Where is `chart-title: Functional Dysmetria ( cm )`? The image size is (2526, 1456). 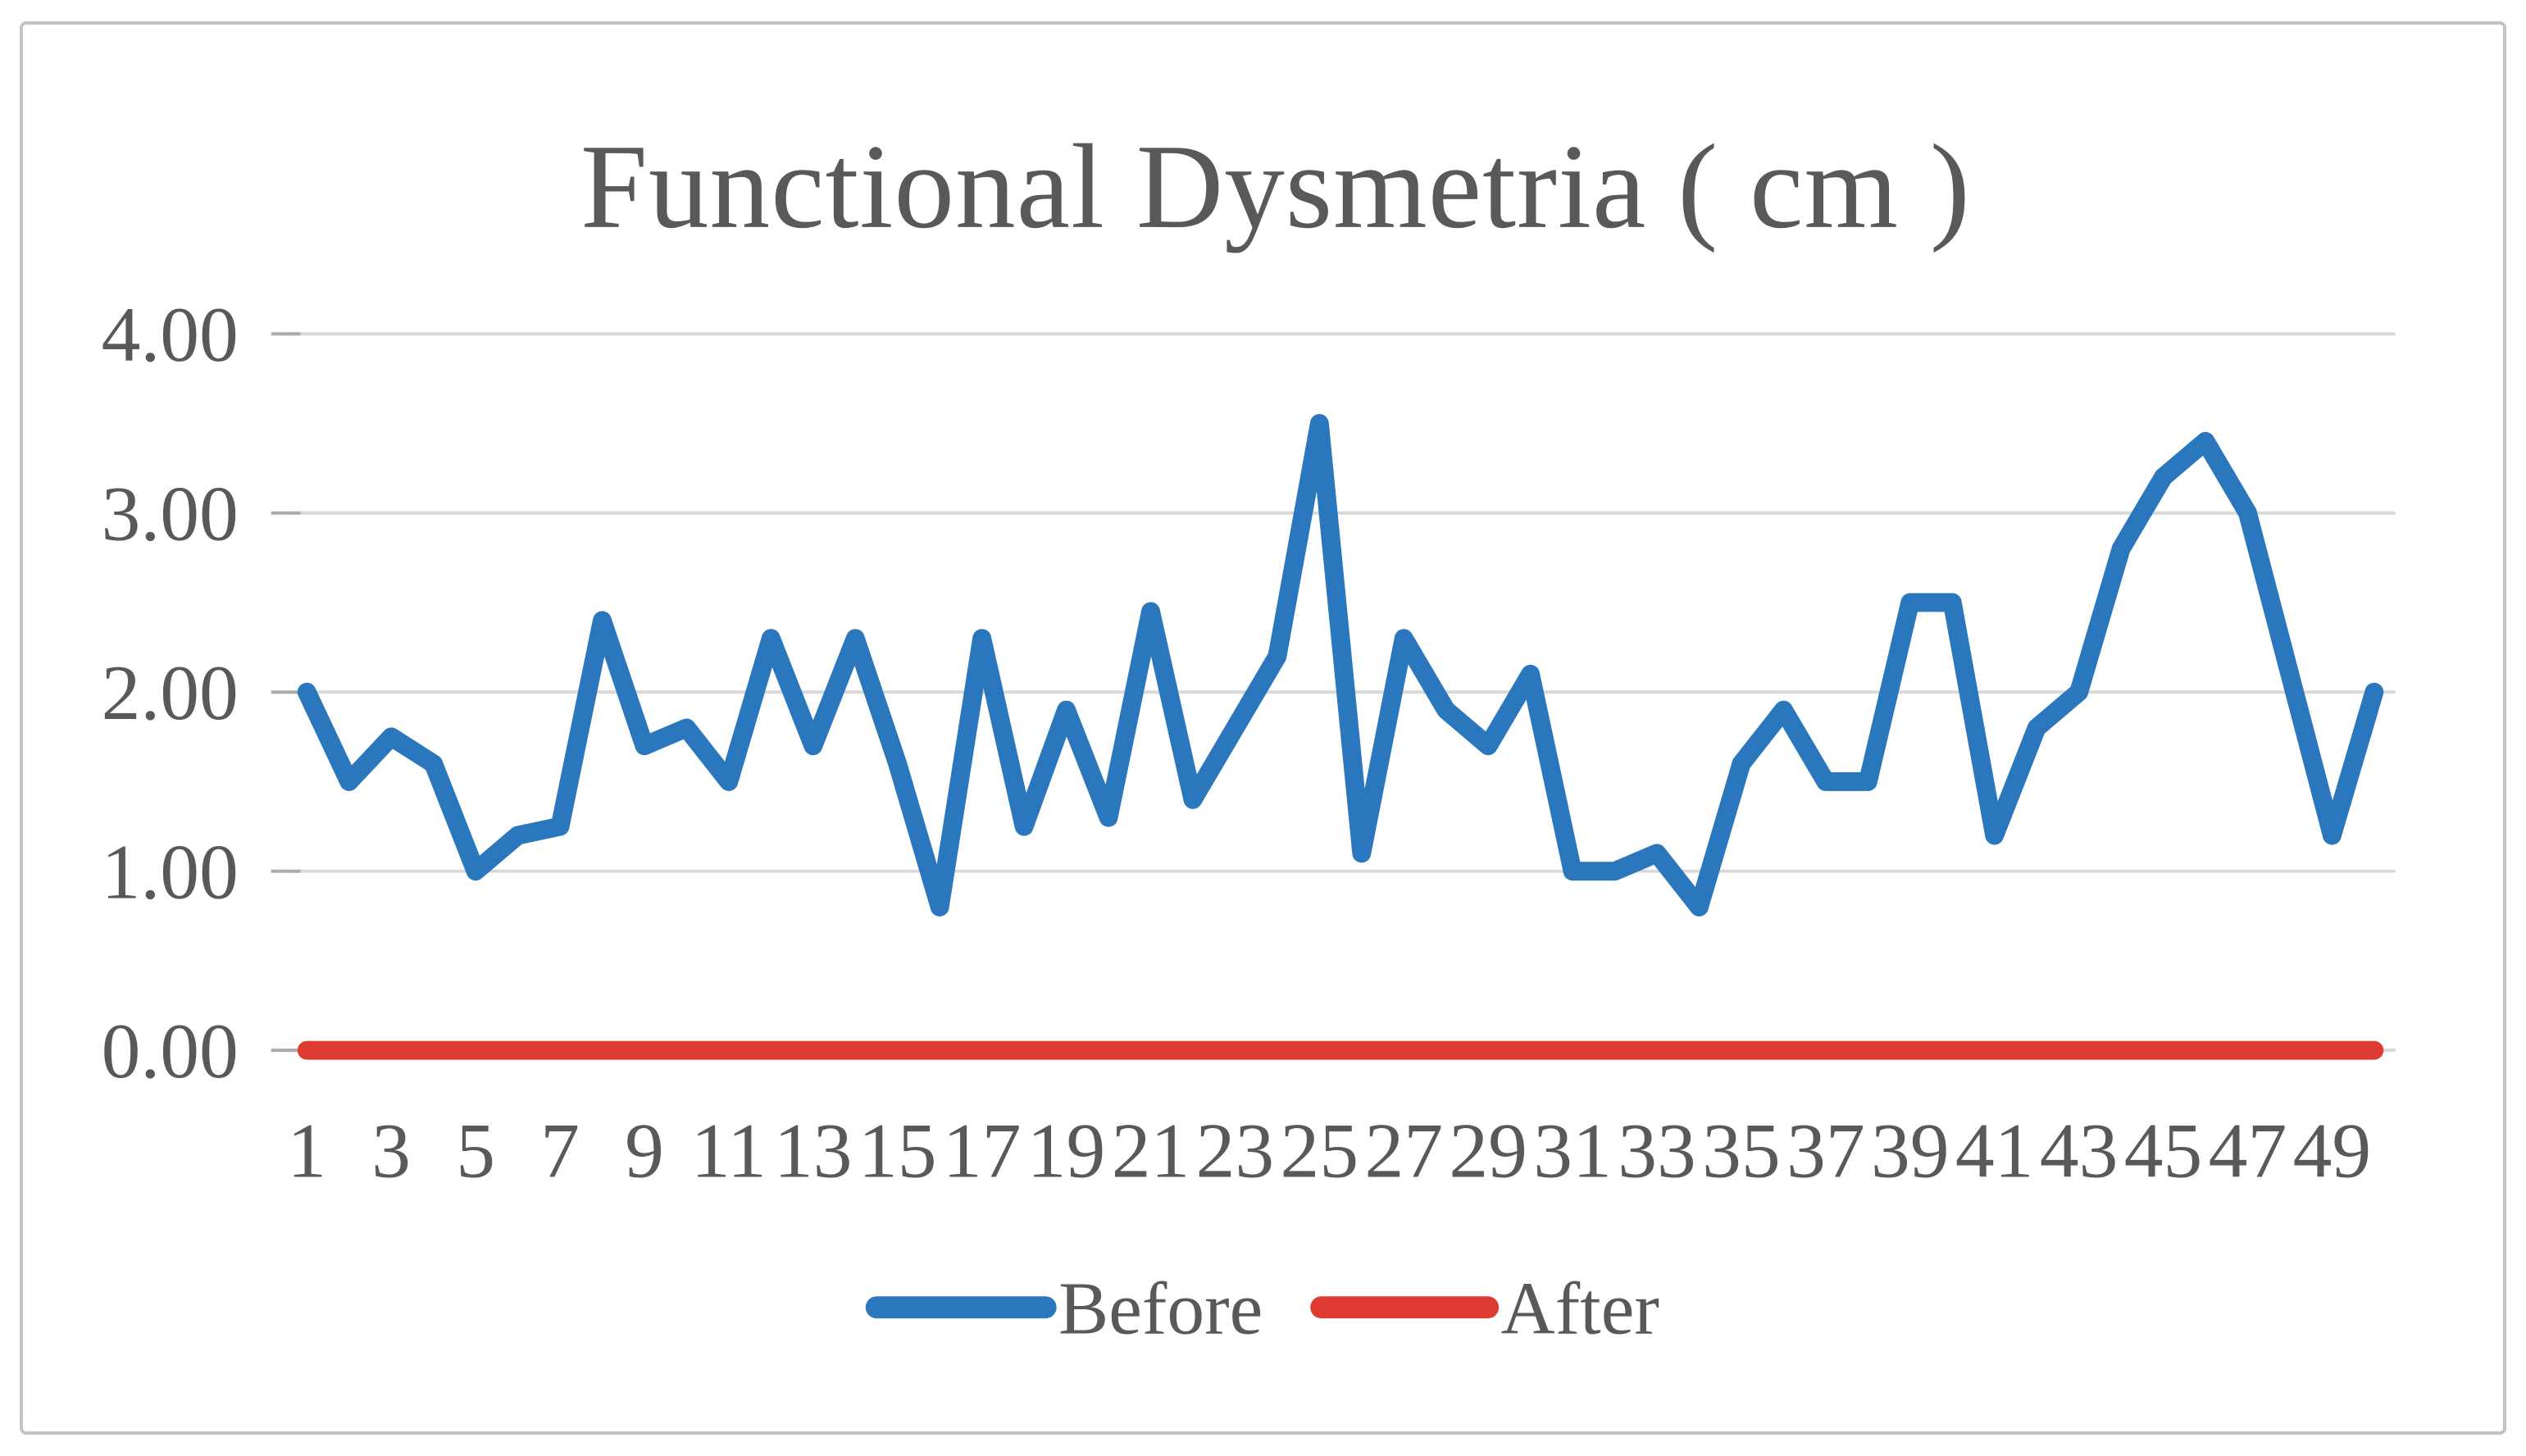
chart-title: Functional Dysmetria ( cm ) is located at coordinates (1275, 186).